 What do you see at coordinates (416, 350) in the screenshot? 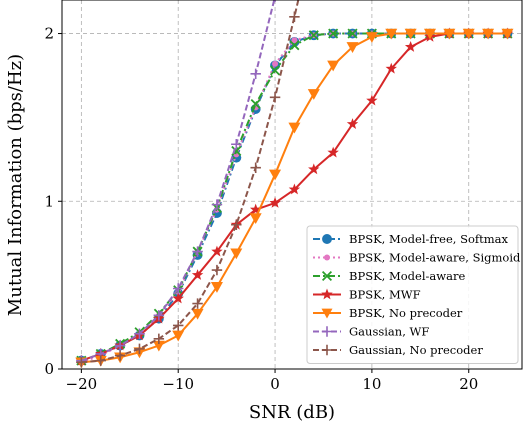
I see `legend-label: Gaussian, No precoder` at bounding box center [416, 350].